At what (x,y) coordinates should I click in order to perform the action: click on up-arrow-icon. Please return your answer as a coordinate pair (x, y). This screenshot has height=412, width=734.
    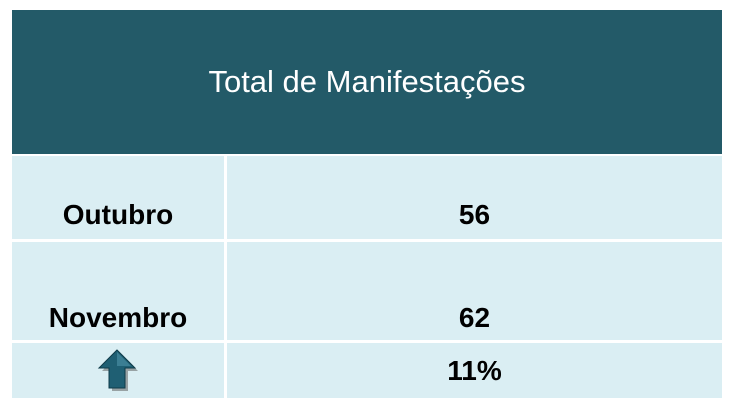
    Looking at the image, I should click on (117, 369).